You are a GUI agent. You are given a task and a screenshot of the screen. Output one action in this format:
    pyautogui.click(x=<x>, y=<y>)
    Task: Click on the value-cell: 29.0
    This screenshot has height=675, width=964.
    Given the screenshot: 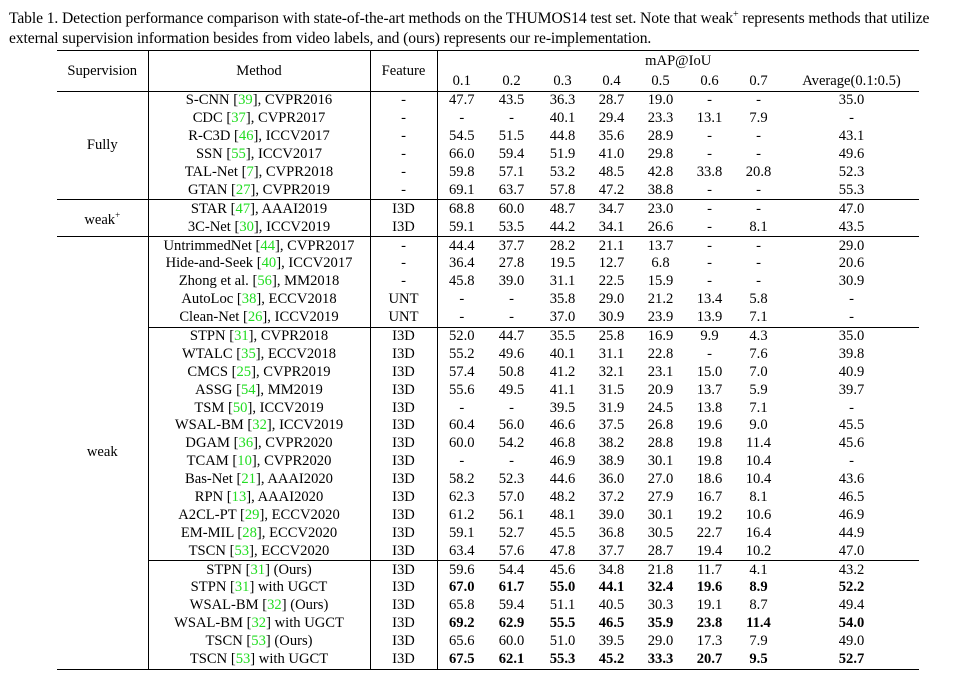 What is the action you would take?
    pyautogui.click(x=660, y=641)
    